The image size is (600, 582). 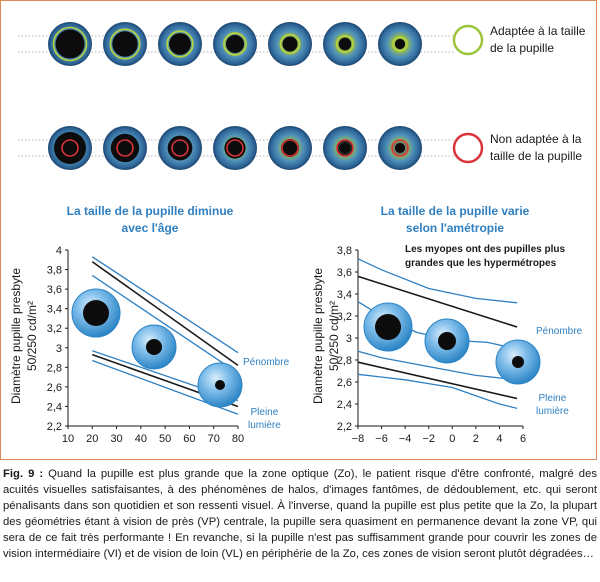 What do you see at coordinates (92, 439) in the screenshot?
I see `chart-age-xtick-label: 20` at bounding box center [92, 439].